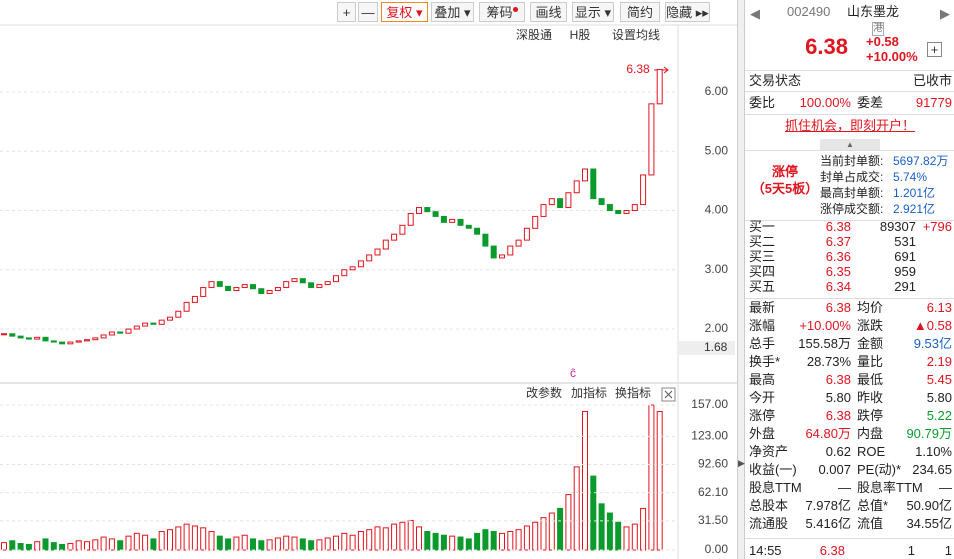 This screenshot has height=559, width=954. What do you see at coordinates (404, 12) in the screenshot?
I see `toolbar-button: 复权 ▾` at bounding box center [404, 12].